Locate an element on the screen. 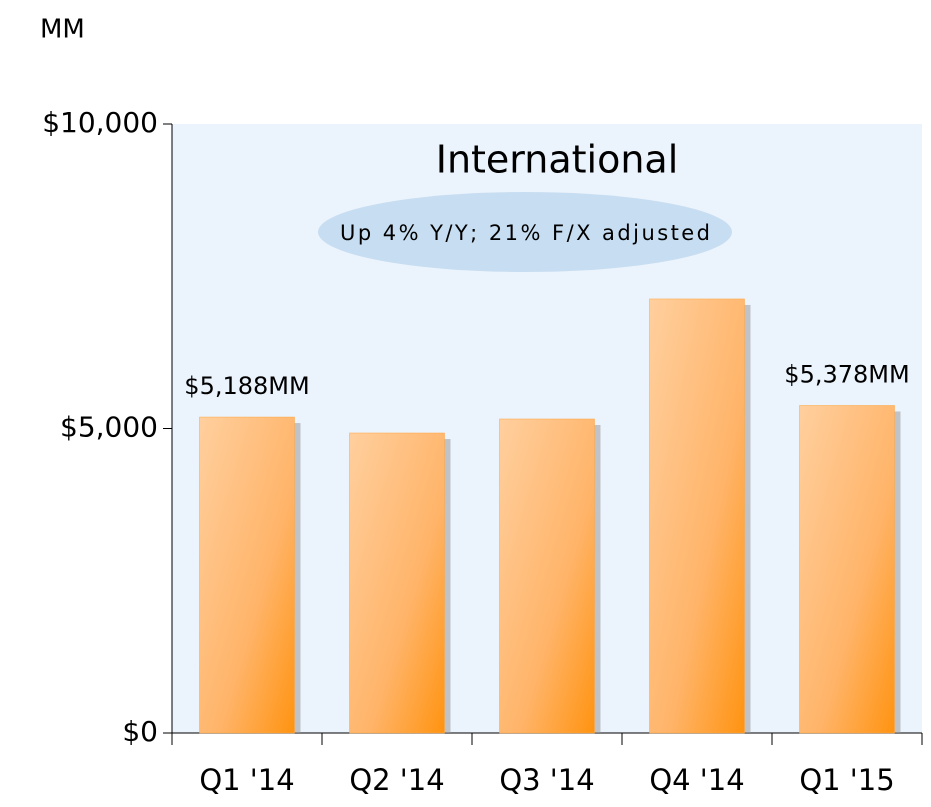  y-tick-label: $5,000 is located at coordinates (109, 427).